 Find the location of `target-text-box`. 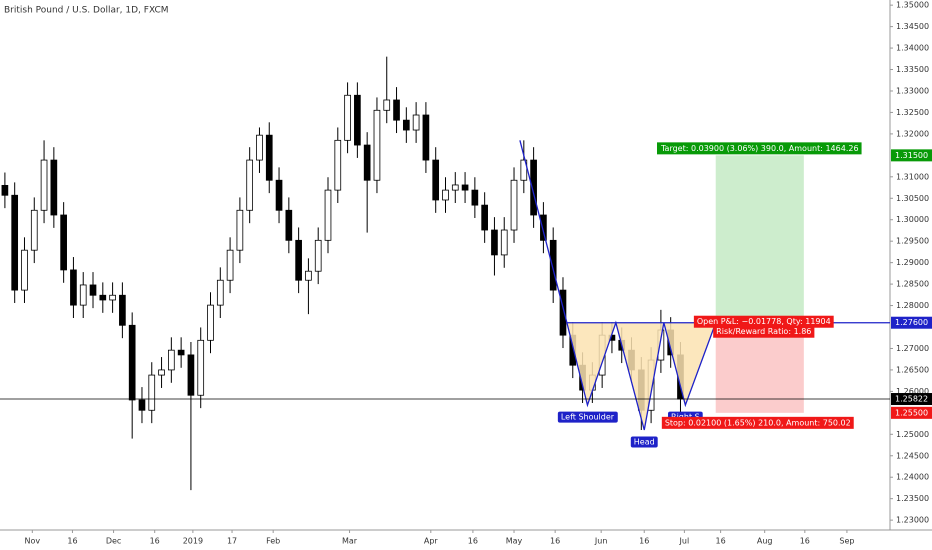

target-text-box is located at coordinates (759, 148).